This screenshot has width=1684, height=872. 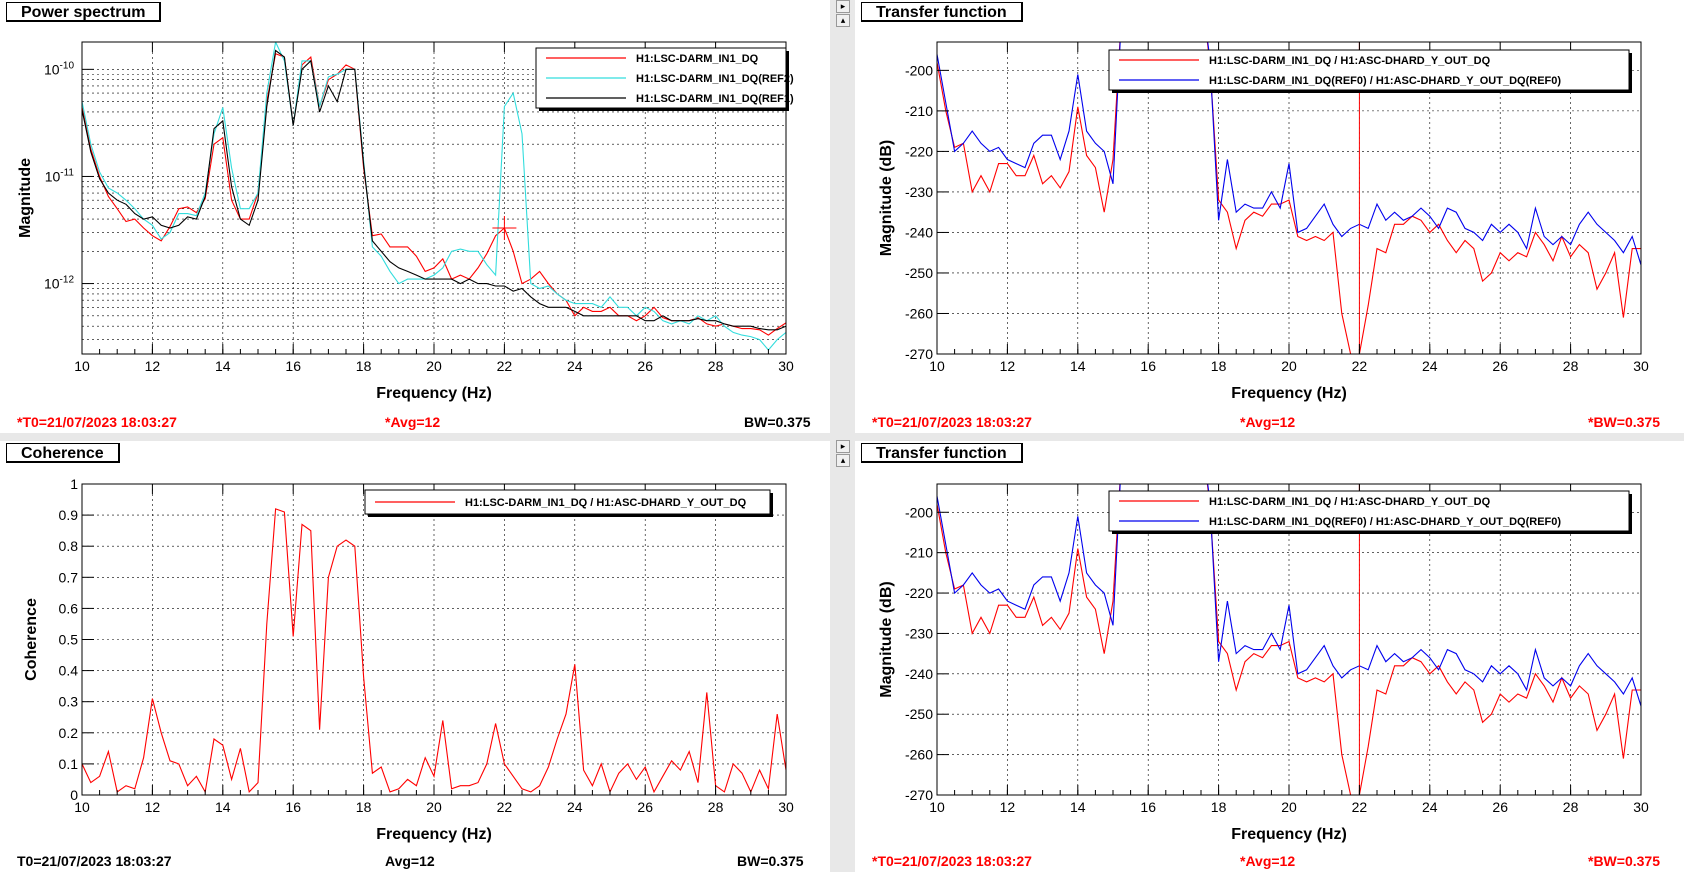 I want to click on status-bar: *T0=21/07/2023 18:03:27 *Avg=12 BW=0.375, so click(x=415, y=422).